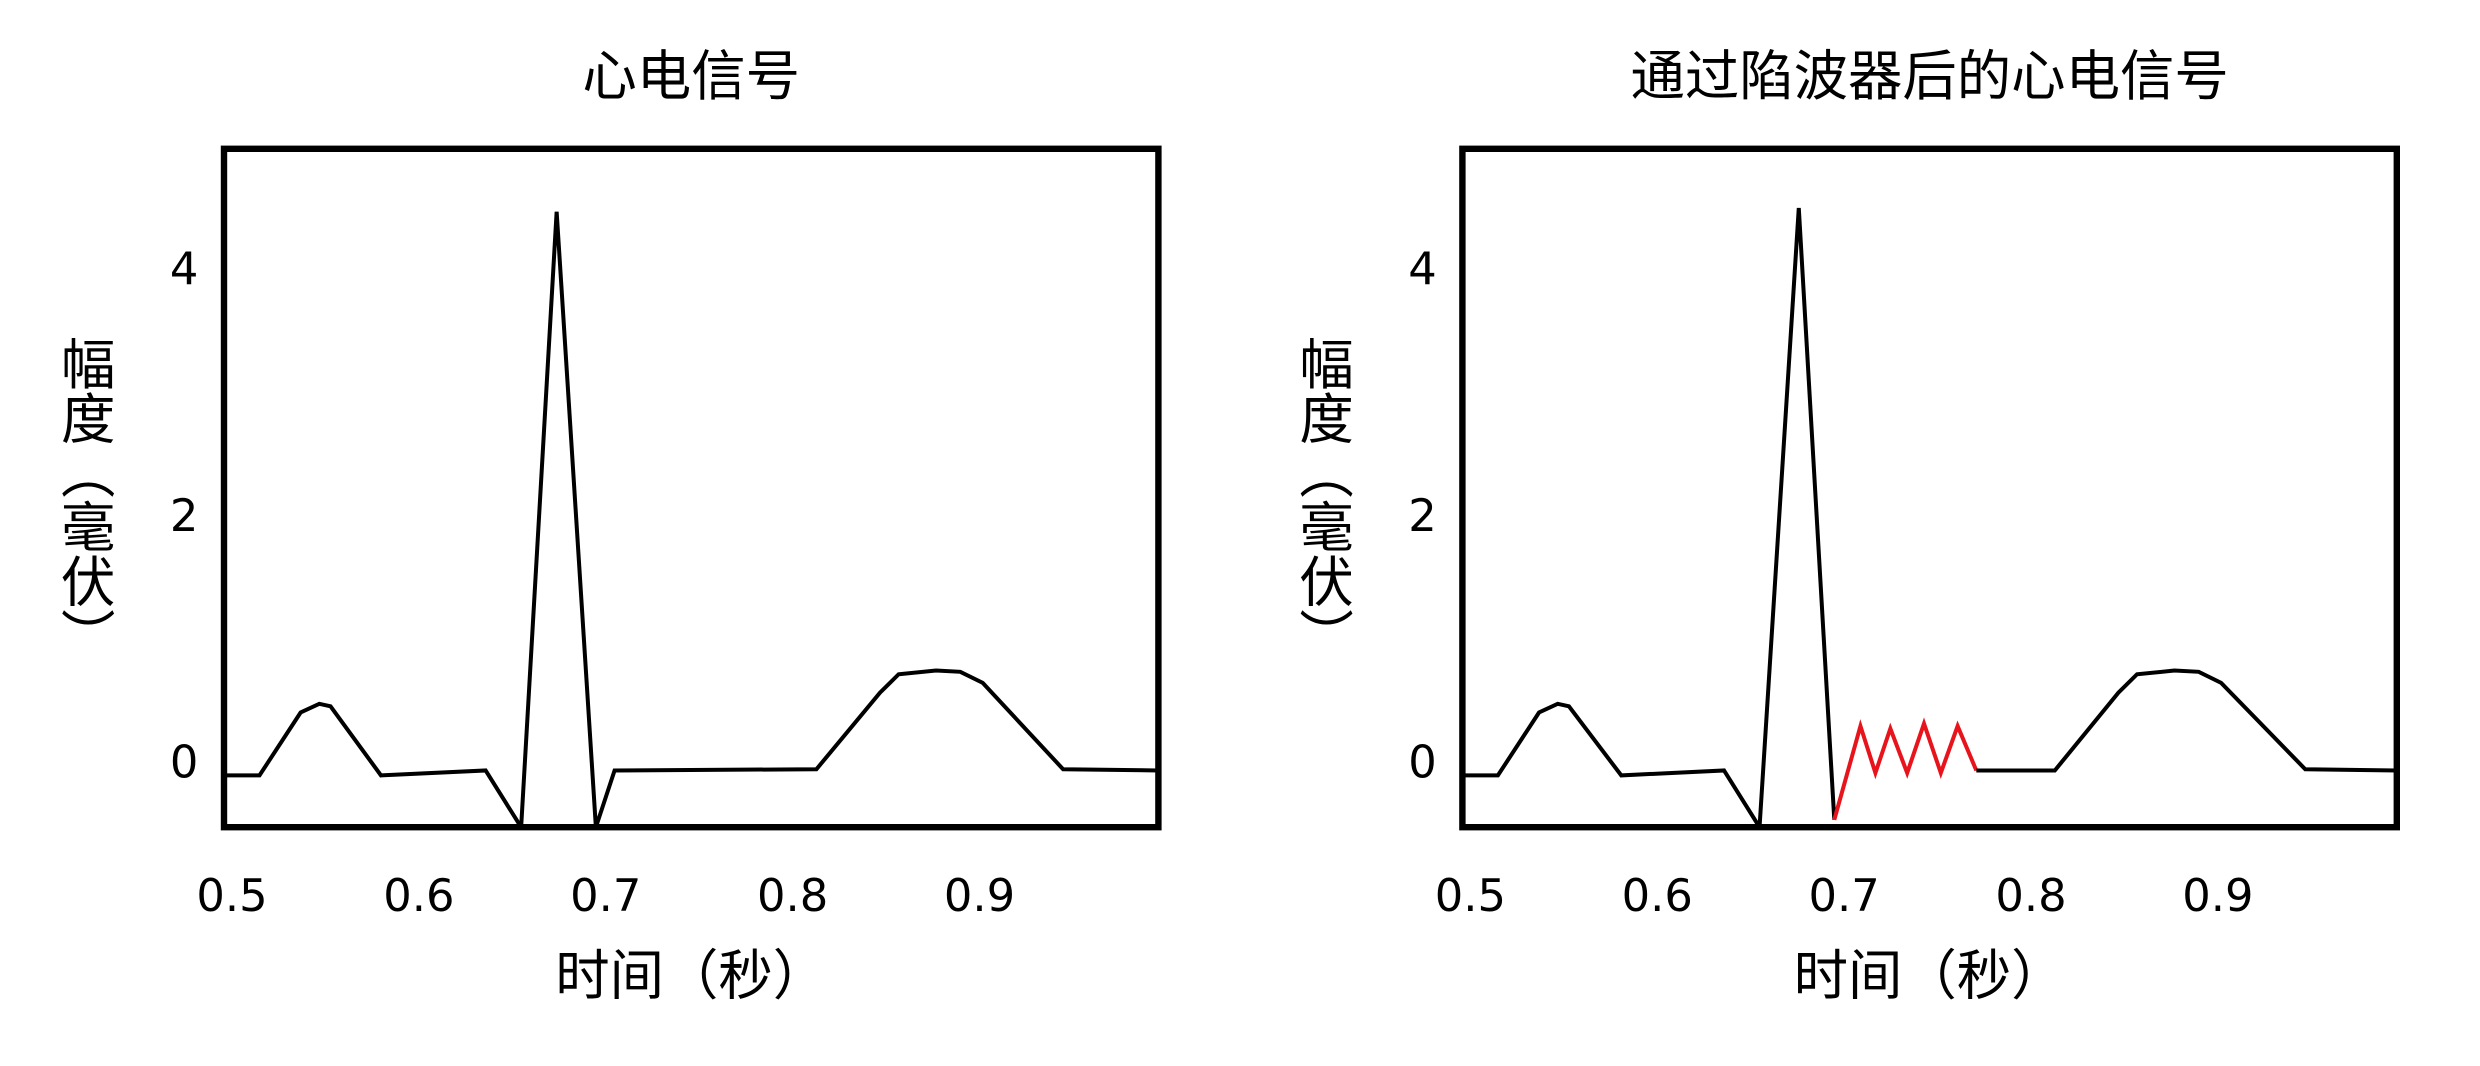 The width and height of the screenshot is (2480, 1066). I want to click on chart-title: 通过陷波器后的心电信号, so click(1929, 76).